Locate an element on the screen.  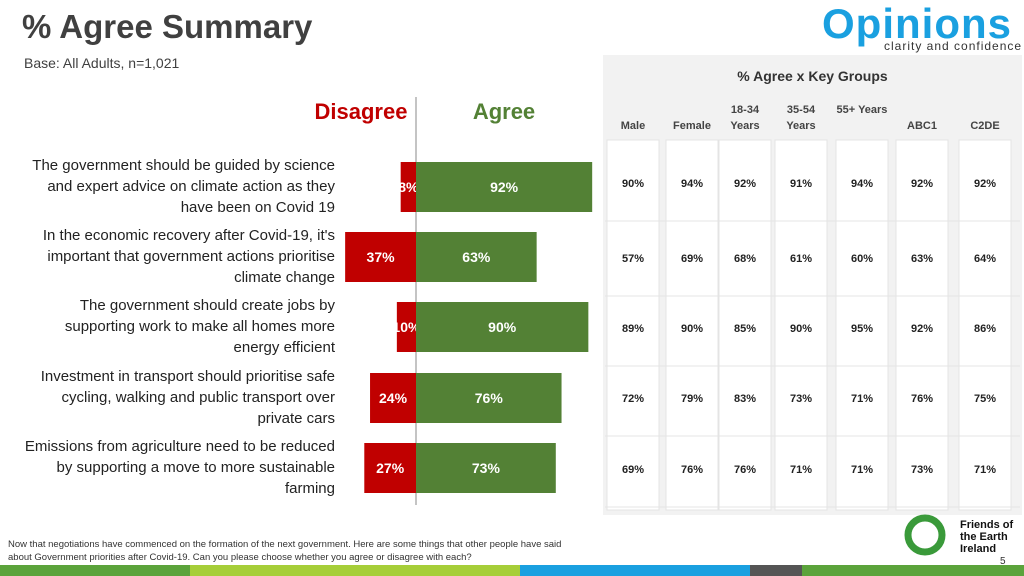
value-label: 76% is located at coordinates (489, 398).